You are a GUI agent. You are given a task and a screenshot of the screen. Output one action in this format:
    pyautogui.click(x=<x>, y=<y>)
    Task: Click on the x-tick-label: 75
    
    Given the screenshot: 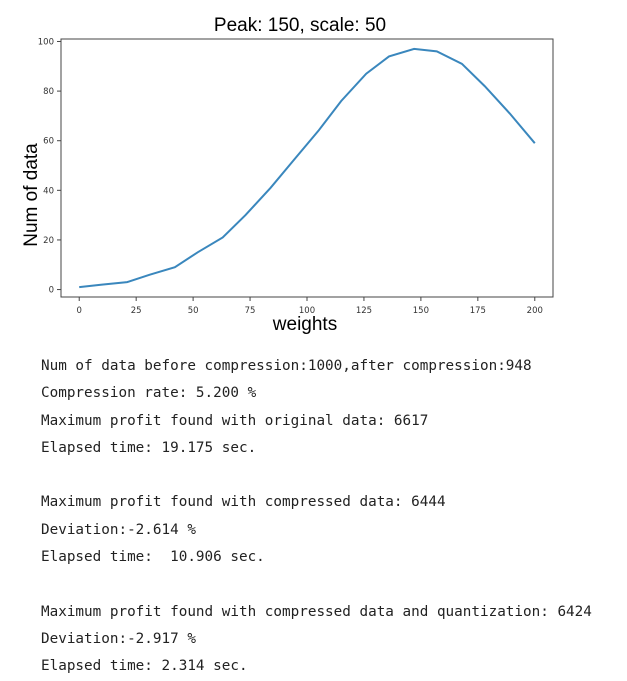 What is the action you would take?
    pyautogui.click(x=250, y=311)
    